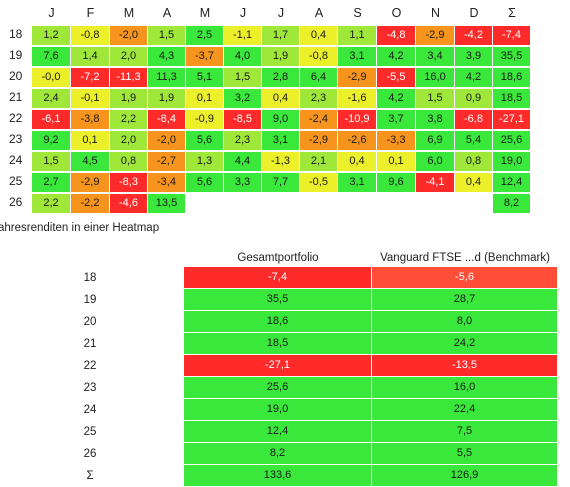 This screenshot has width=570, height=487. What do you see at coordinates (90, 99) in the screenshot?
I see `month-return-cell: -0,1` at bounding box center [90, 99].